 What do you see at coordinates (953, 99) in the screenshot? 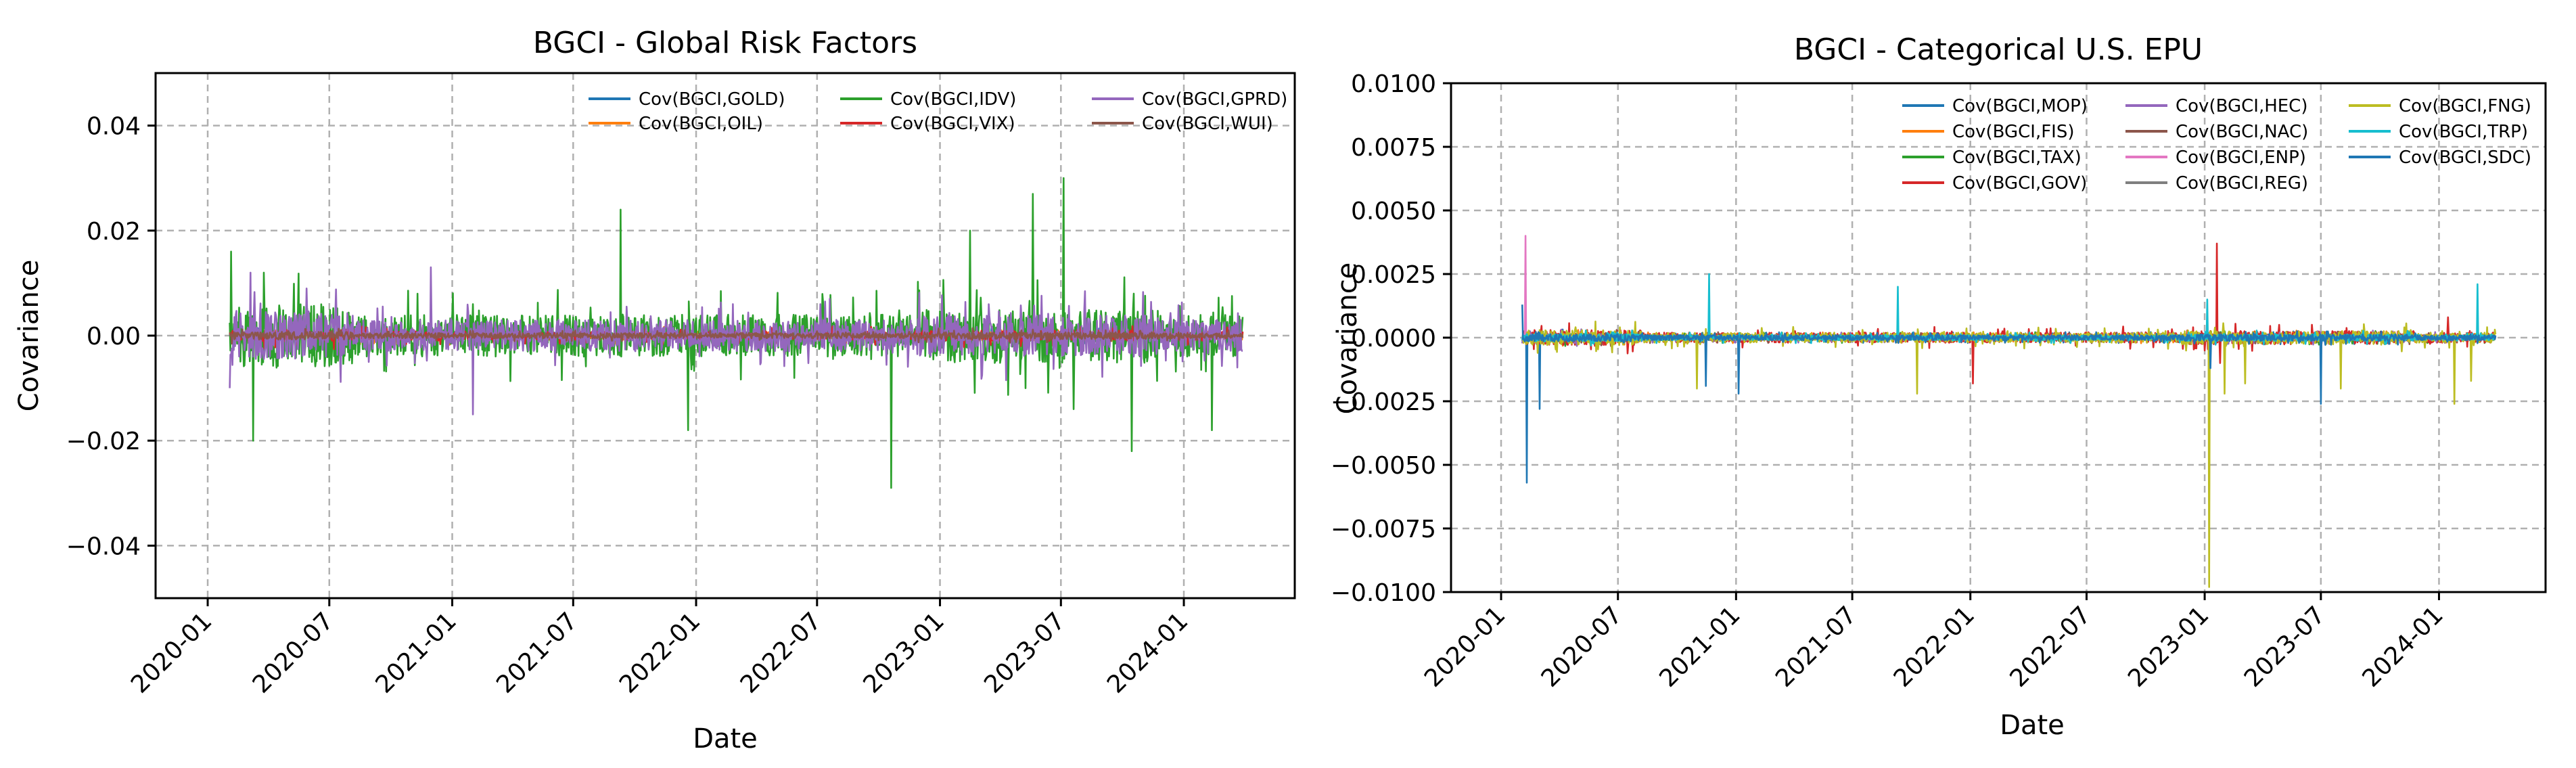
I see `legend-label: Cov(BGCI,IDV)` at bounding box center [953, 99].